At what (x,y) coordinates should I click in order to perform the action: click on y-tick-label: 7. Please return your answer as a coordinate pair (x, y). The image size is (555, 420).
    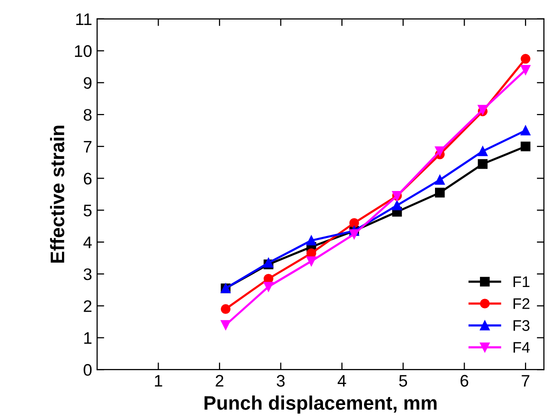
    Looking at the image, I should click on (88, 146).